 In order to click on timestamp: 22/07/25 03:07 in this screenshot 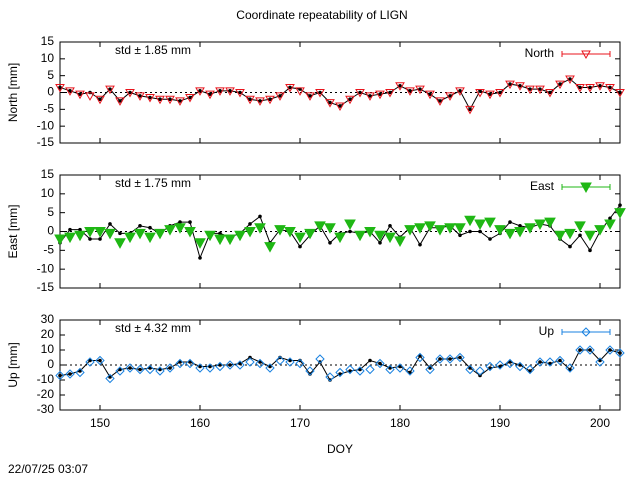, I will do `click(48, 469)`.